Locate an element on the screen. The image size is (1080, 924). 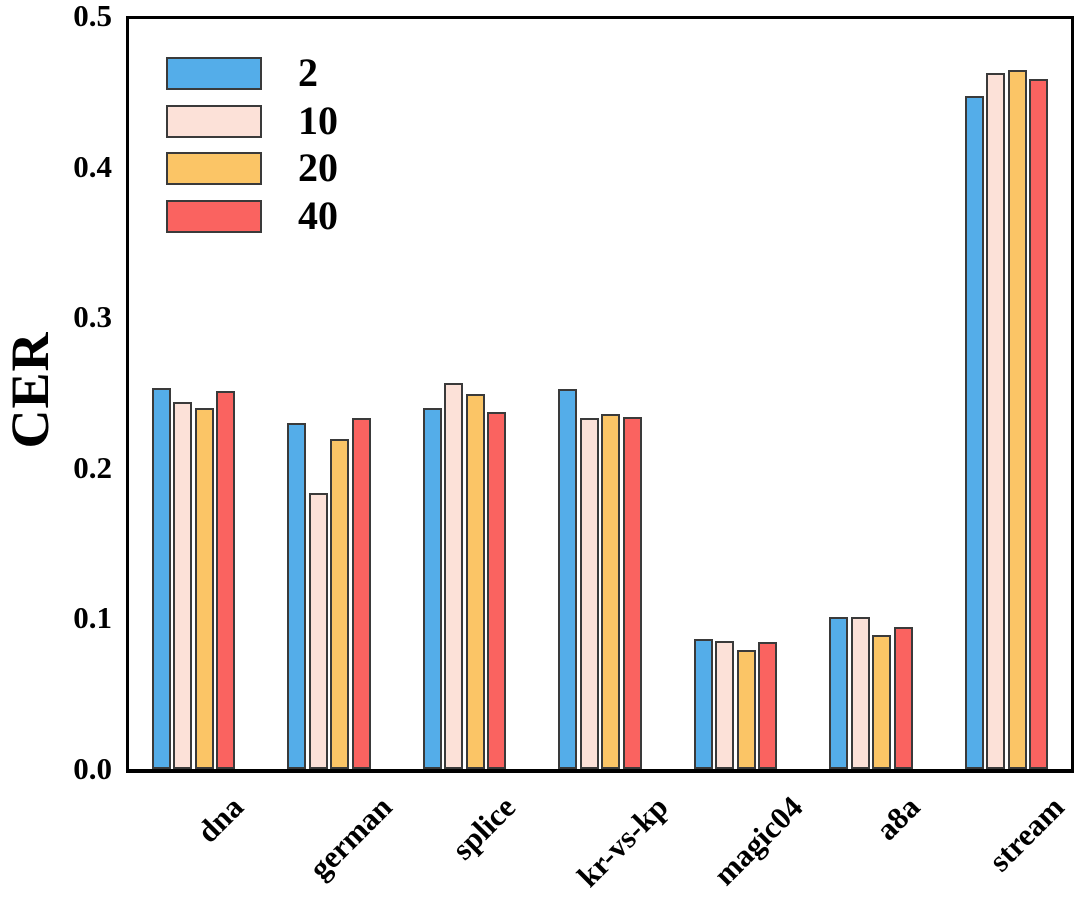
legend-label-40: 40 is located at coordinates (318, 215).